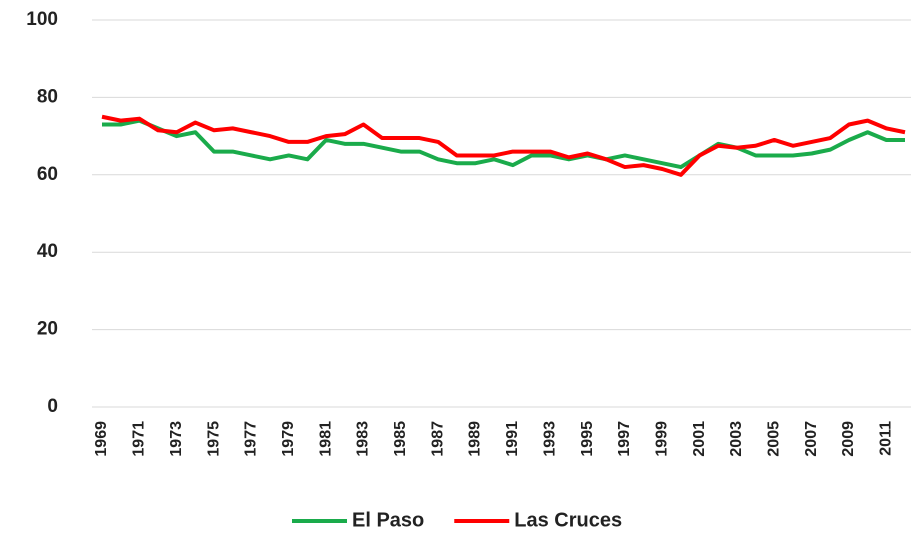 This screenshot has height=536, width=911. What do you see at coordinates (388, 520) in the screenshot?
I see `legend-label: El Paso` at bounding box center [388, 520].